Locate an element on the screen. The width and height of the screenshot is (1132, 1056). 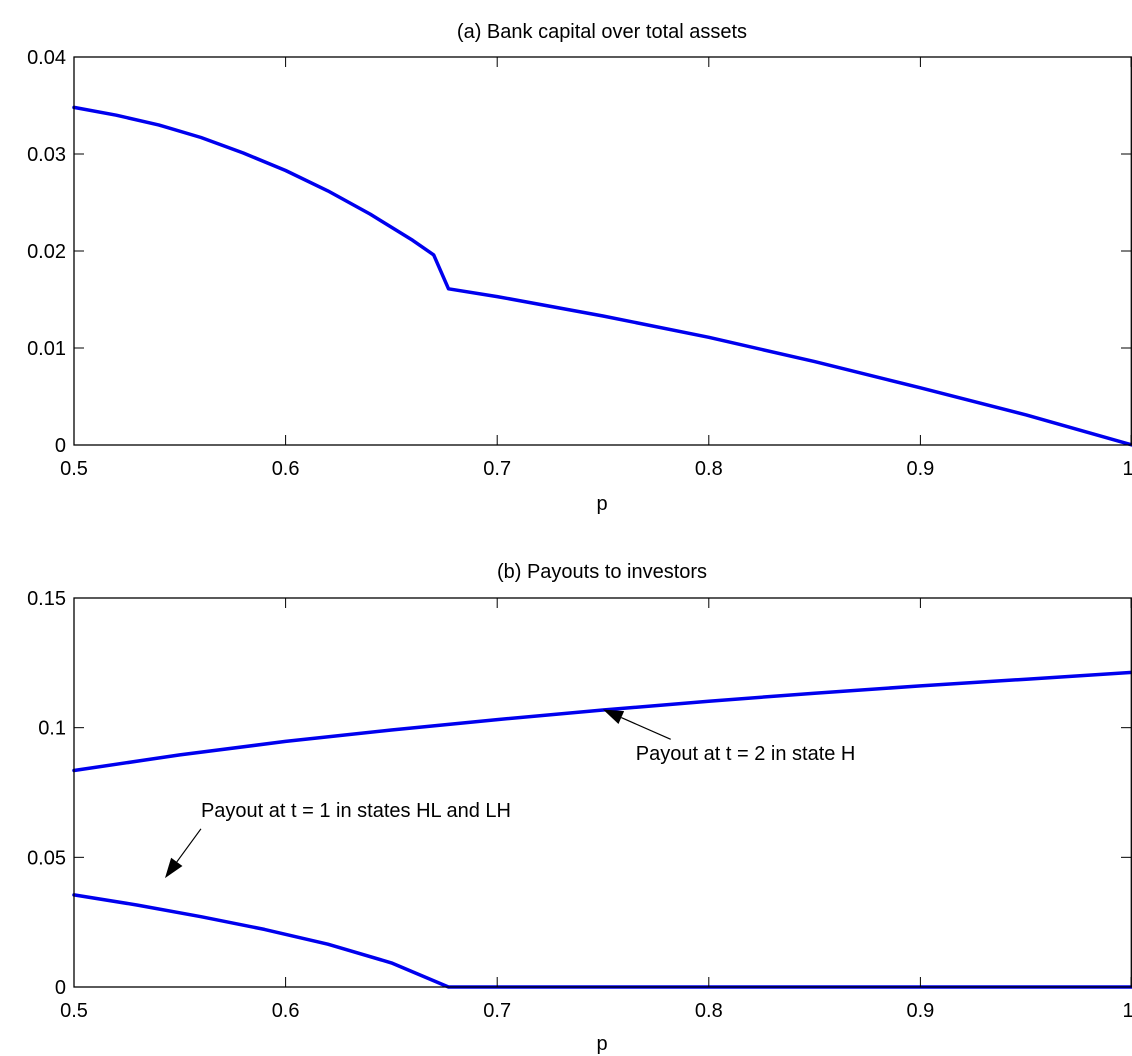
y-tick-label: 0.1 is located at coordinates (52, 729).